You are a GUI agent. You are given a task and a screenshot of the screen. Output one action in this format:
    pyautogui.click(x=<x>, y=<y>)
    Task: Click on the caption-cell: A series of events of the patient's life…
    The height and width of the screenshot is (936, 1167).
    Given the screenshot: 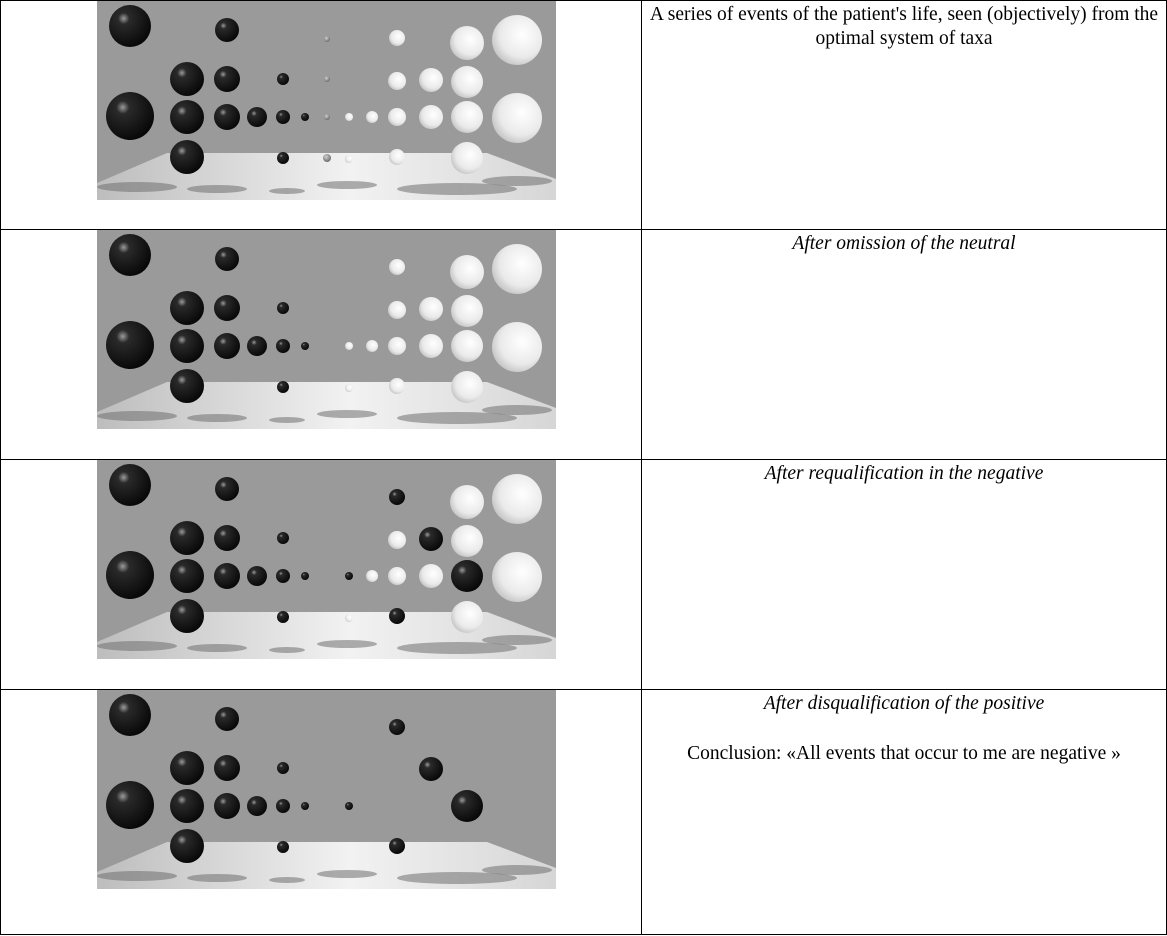 What is the action you would take?
    pyautogui.click(x=904, y=115)
    